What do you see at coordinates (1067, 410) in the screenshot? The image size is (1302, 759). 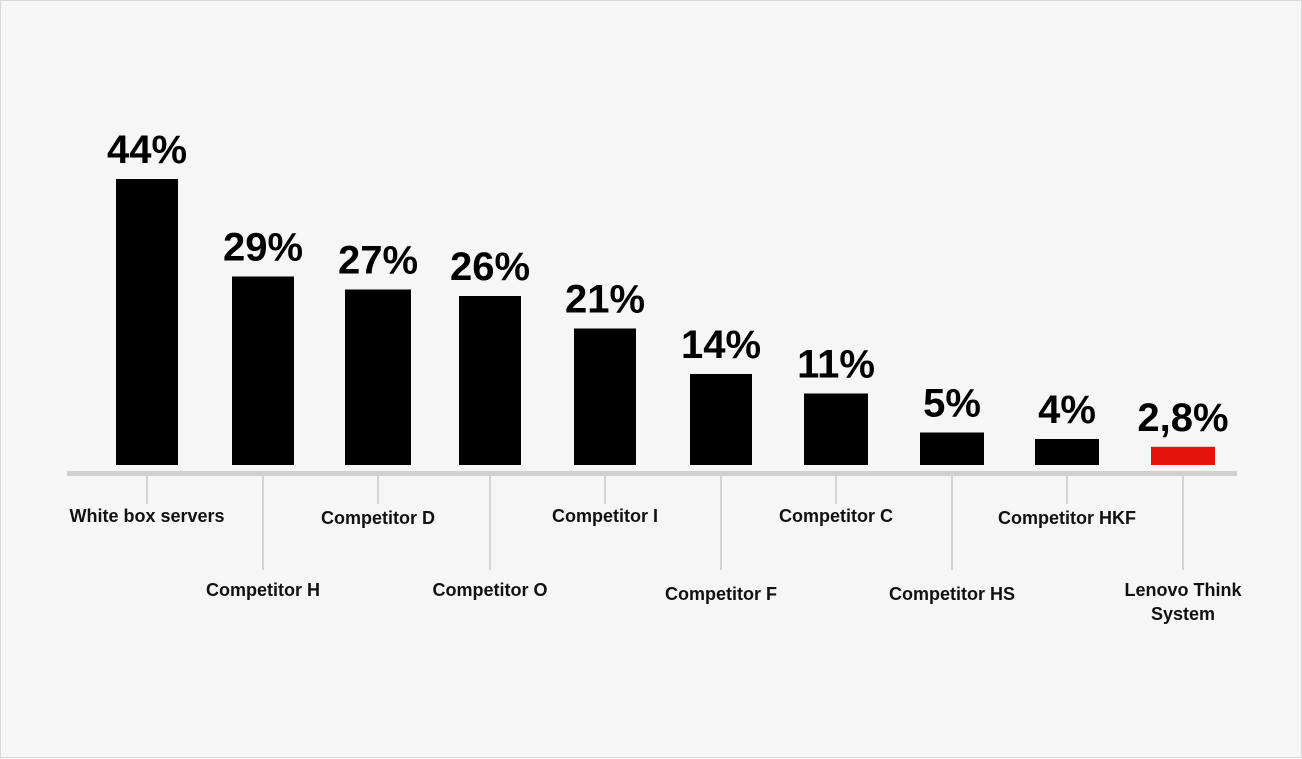 I see `data-label: 4%` at bounding box center [1067, 410].